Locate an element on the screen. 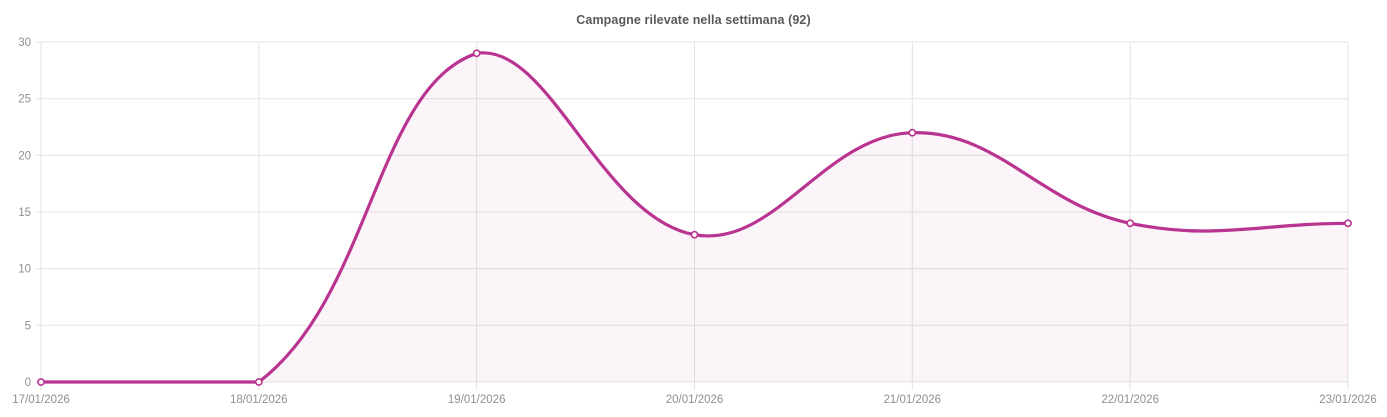 The height and width of the screenshot is (417, 1387). x-tick-label: 19/01/2026 is located at coordinates (477, 400).